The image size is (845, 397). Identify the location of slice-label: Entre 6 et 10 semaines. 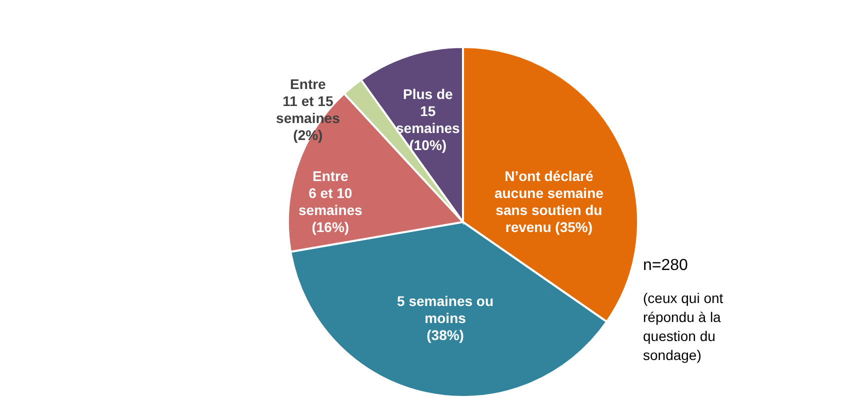
(330, 193).